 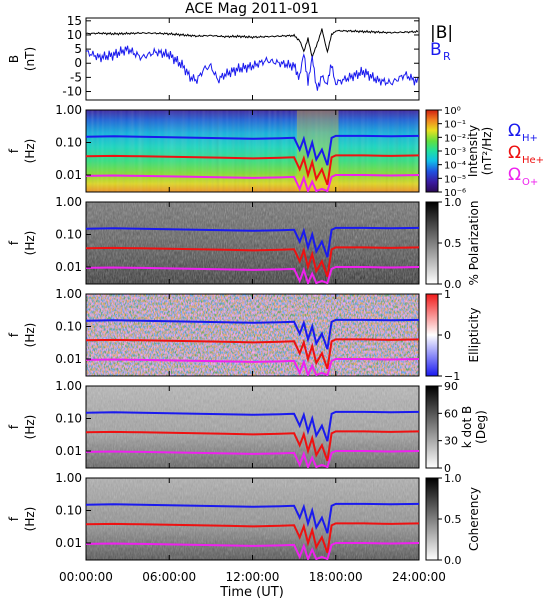 What do you see at coordinates (530, 182) in the screenshot?
I see `legend-omega-o-sub: O+` at bounding box center [530, 182].